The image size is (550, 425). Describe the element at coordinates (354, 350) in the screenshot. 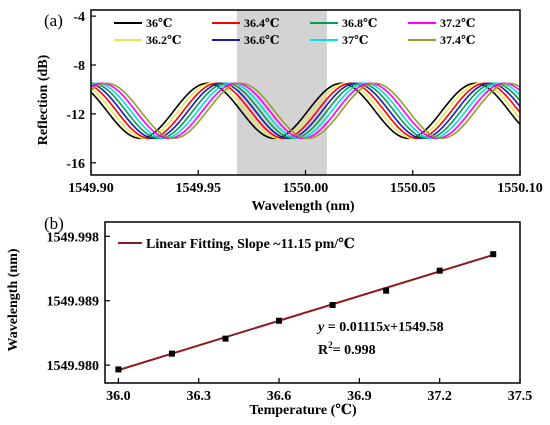

I see `r2-value: = 0.998` at that location.